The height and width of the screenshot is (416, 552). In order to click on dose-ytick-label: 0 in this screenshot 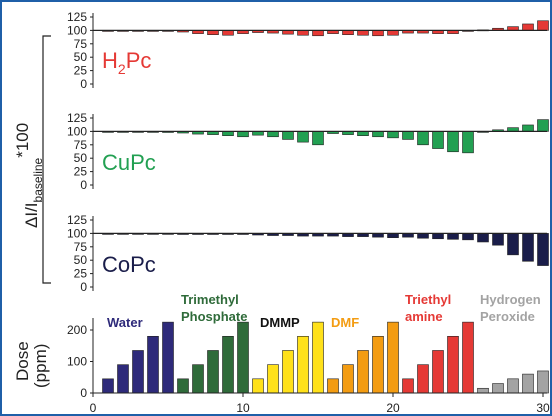, I will do `click(83, 393)`.